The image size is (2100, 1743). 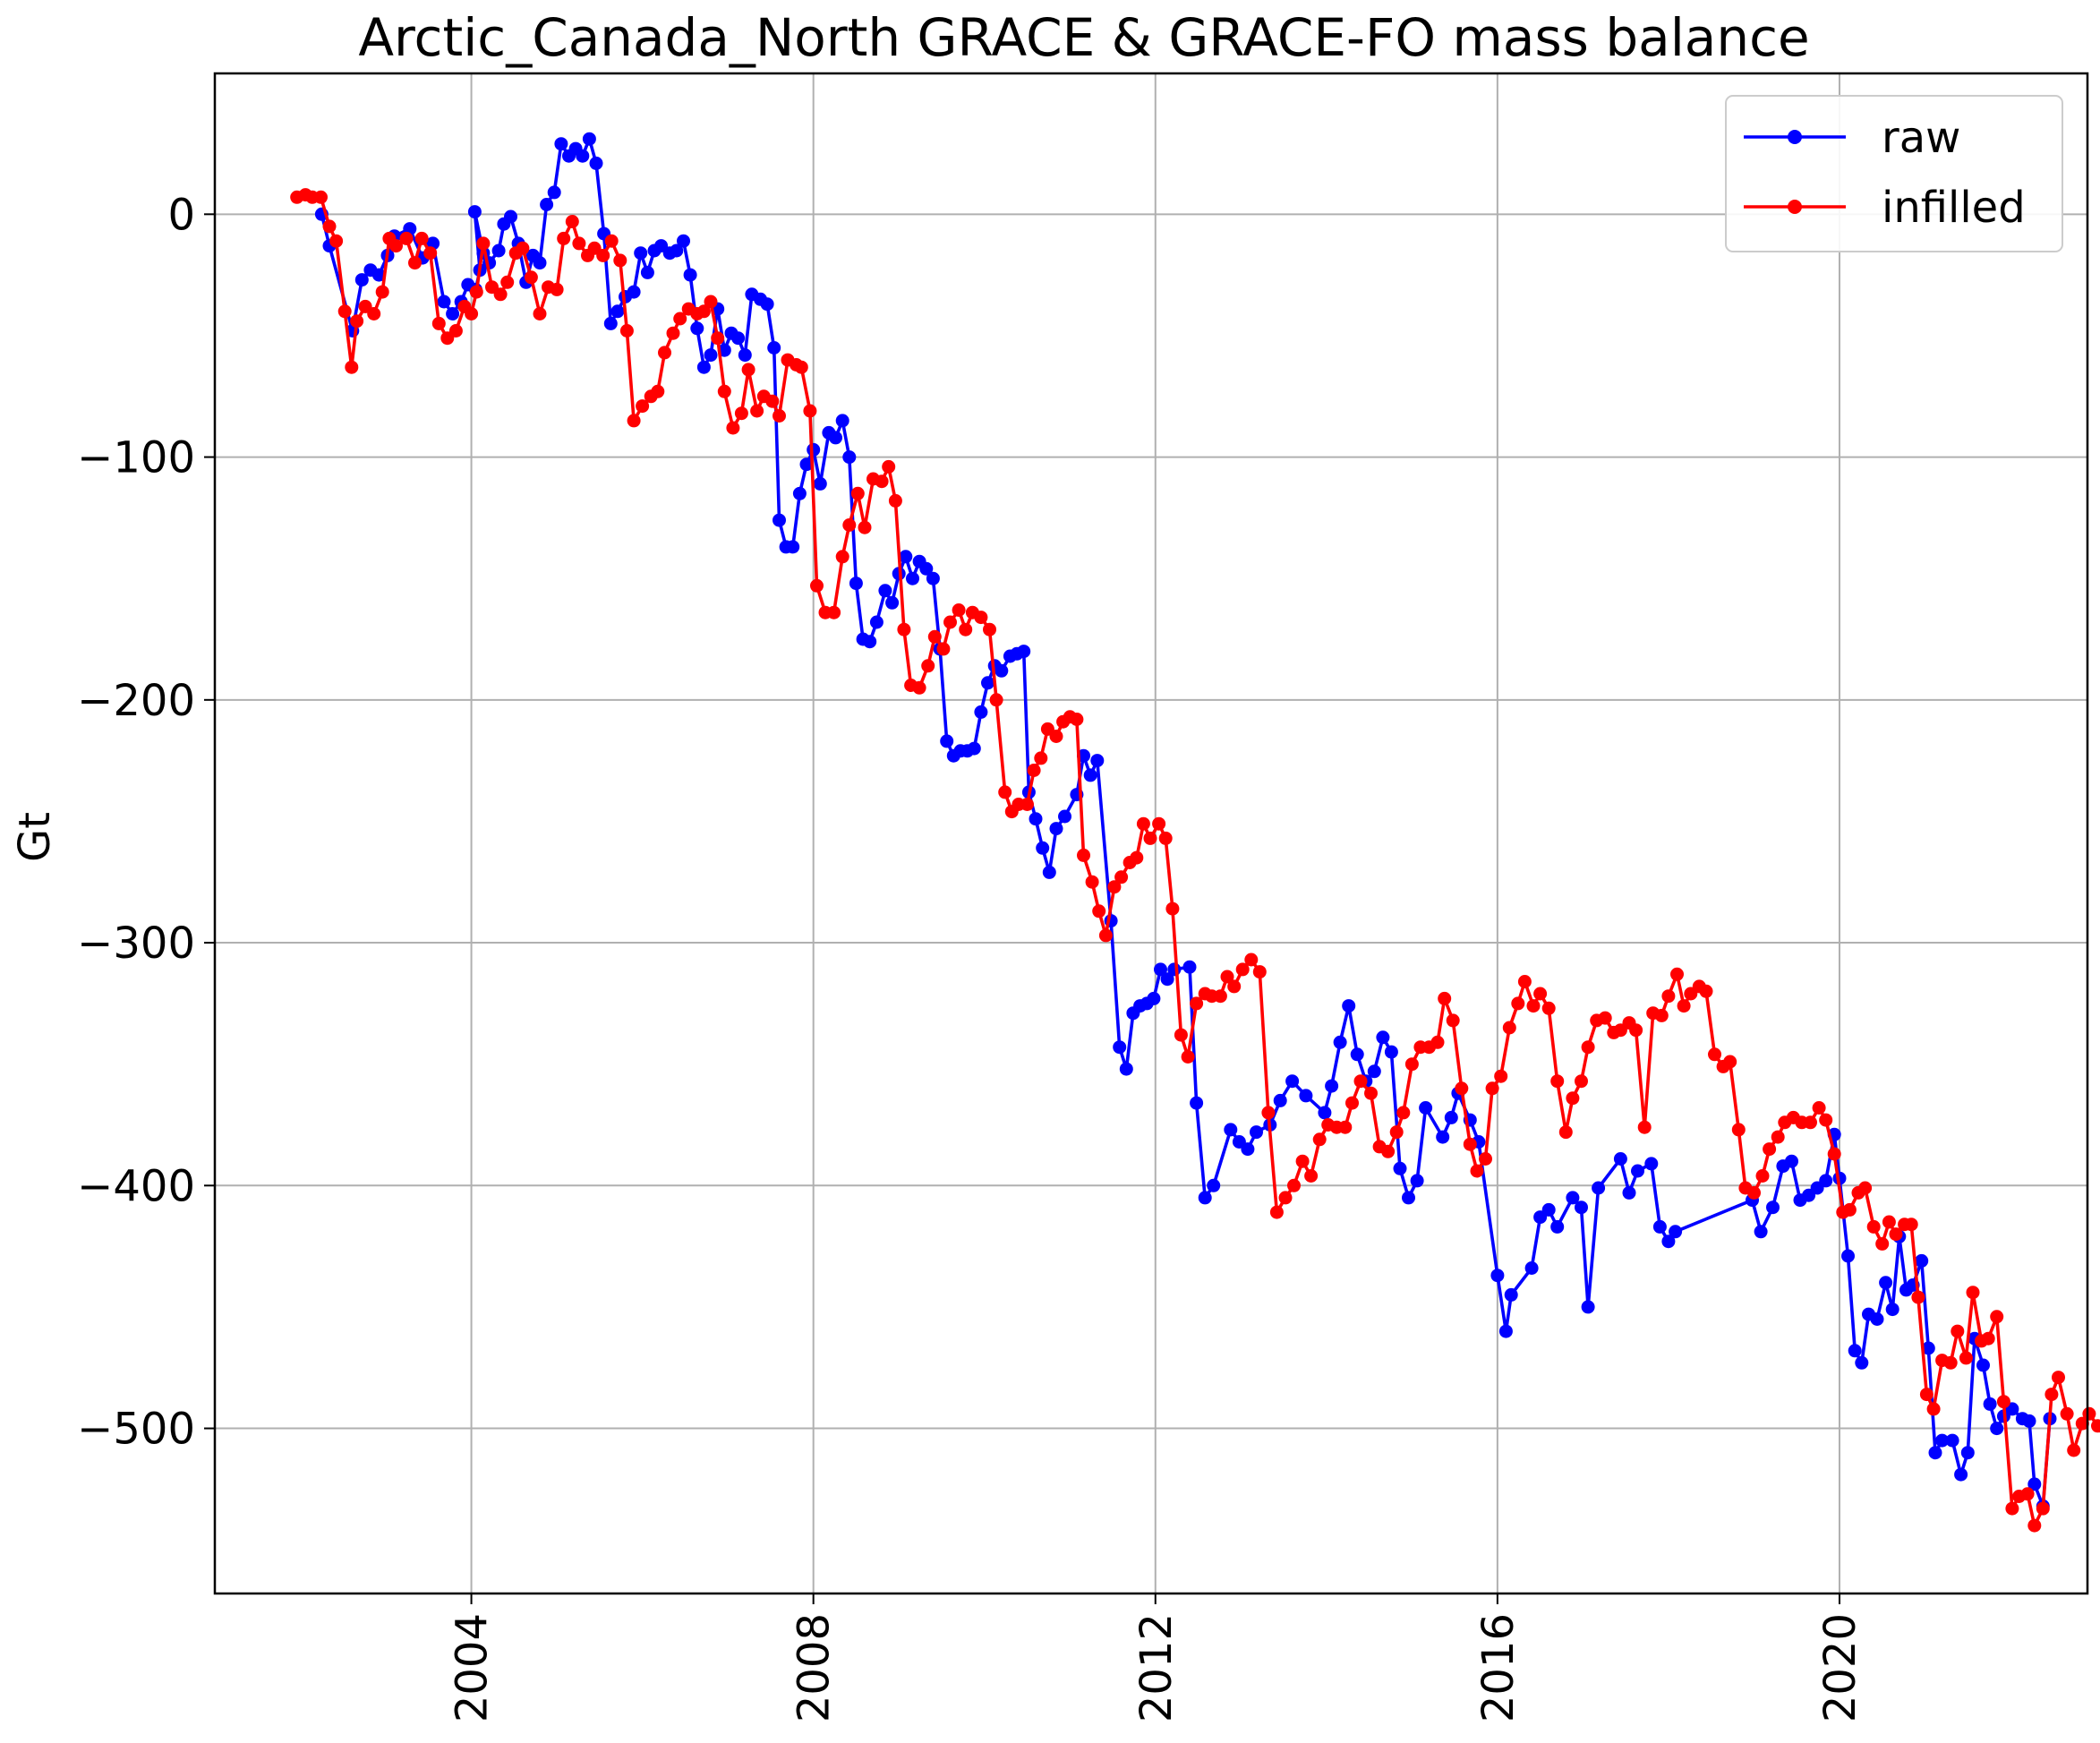 What do you see at coordinates (1894, 173) in the screenshot?
I see `legend-box` at bounding box center [1894, 173].